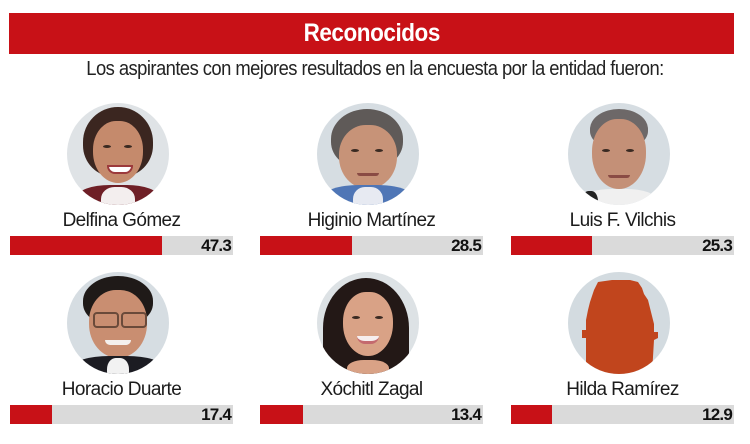 This screenshot has height=444, width=750. What do you see at coordinates (466, 414) in the screenshot?
I see `result-value: 13.4` at bounding box center [466, 414].